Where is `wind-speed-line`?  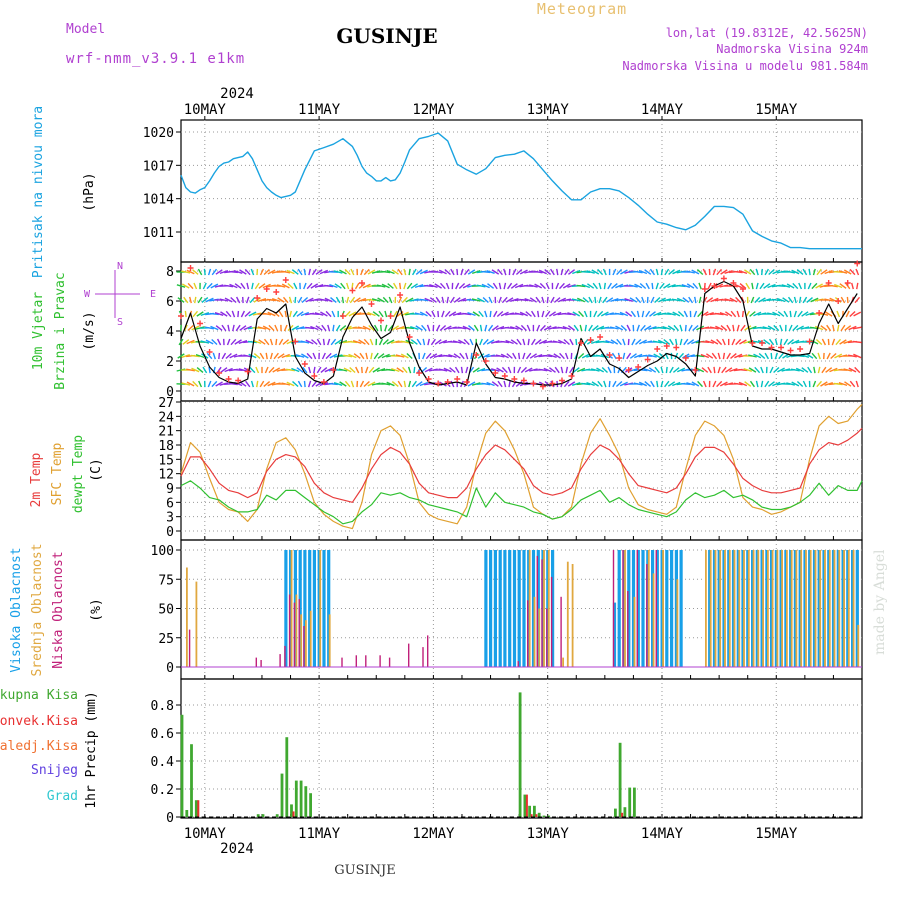
wind-speed-line is located at coordinates (519, 333).